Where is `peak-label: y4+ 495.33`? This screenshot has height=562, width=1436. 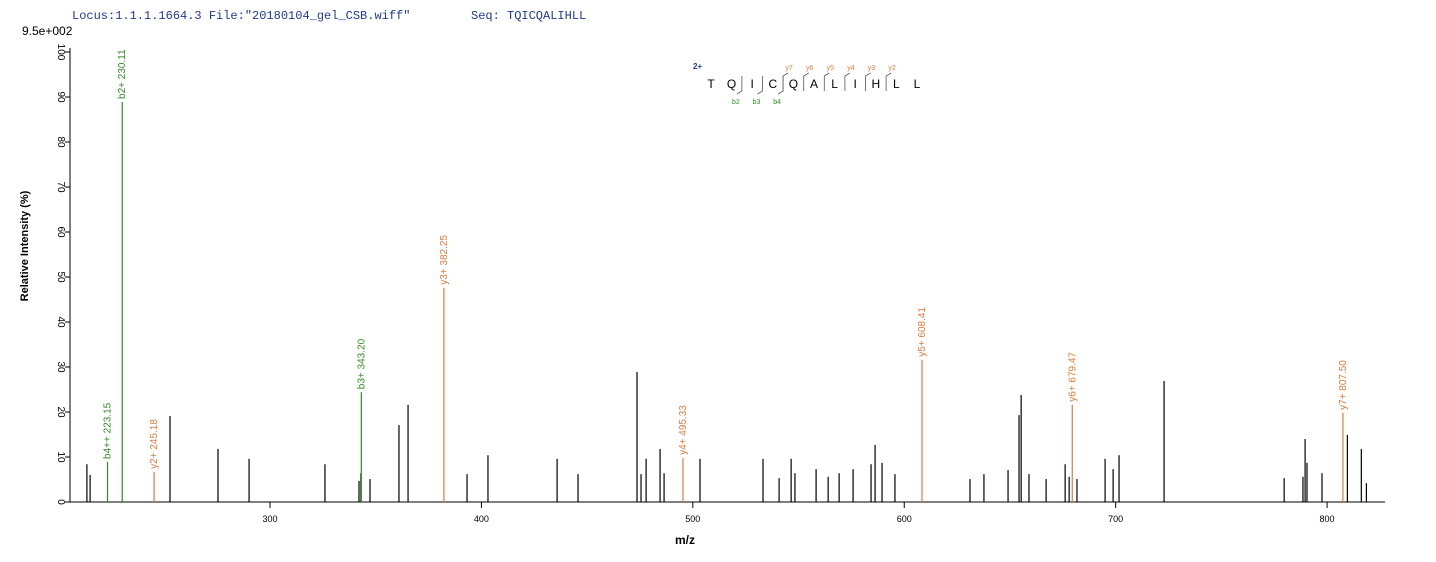 peak-label: y4+ 495.33 is located at coordinates (683, 430).